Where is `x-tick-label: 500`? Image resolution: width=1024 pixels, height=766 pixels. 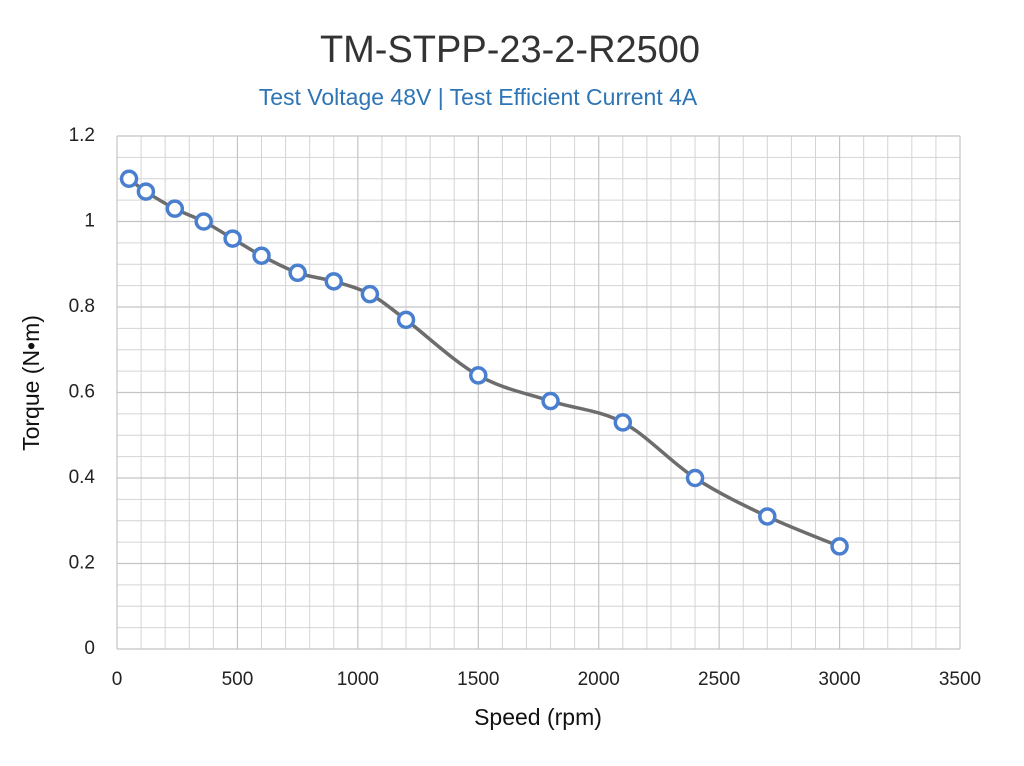 x-tick-label: 500 is located at coordinates (238, 679).